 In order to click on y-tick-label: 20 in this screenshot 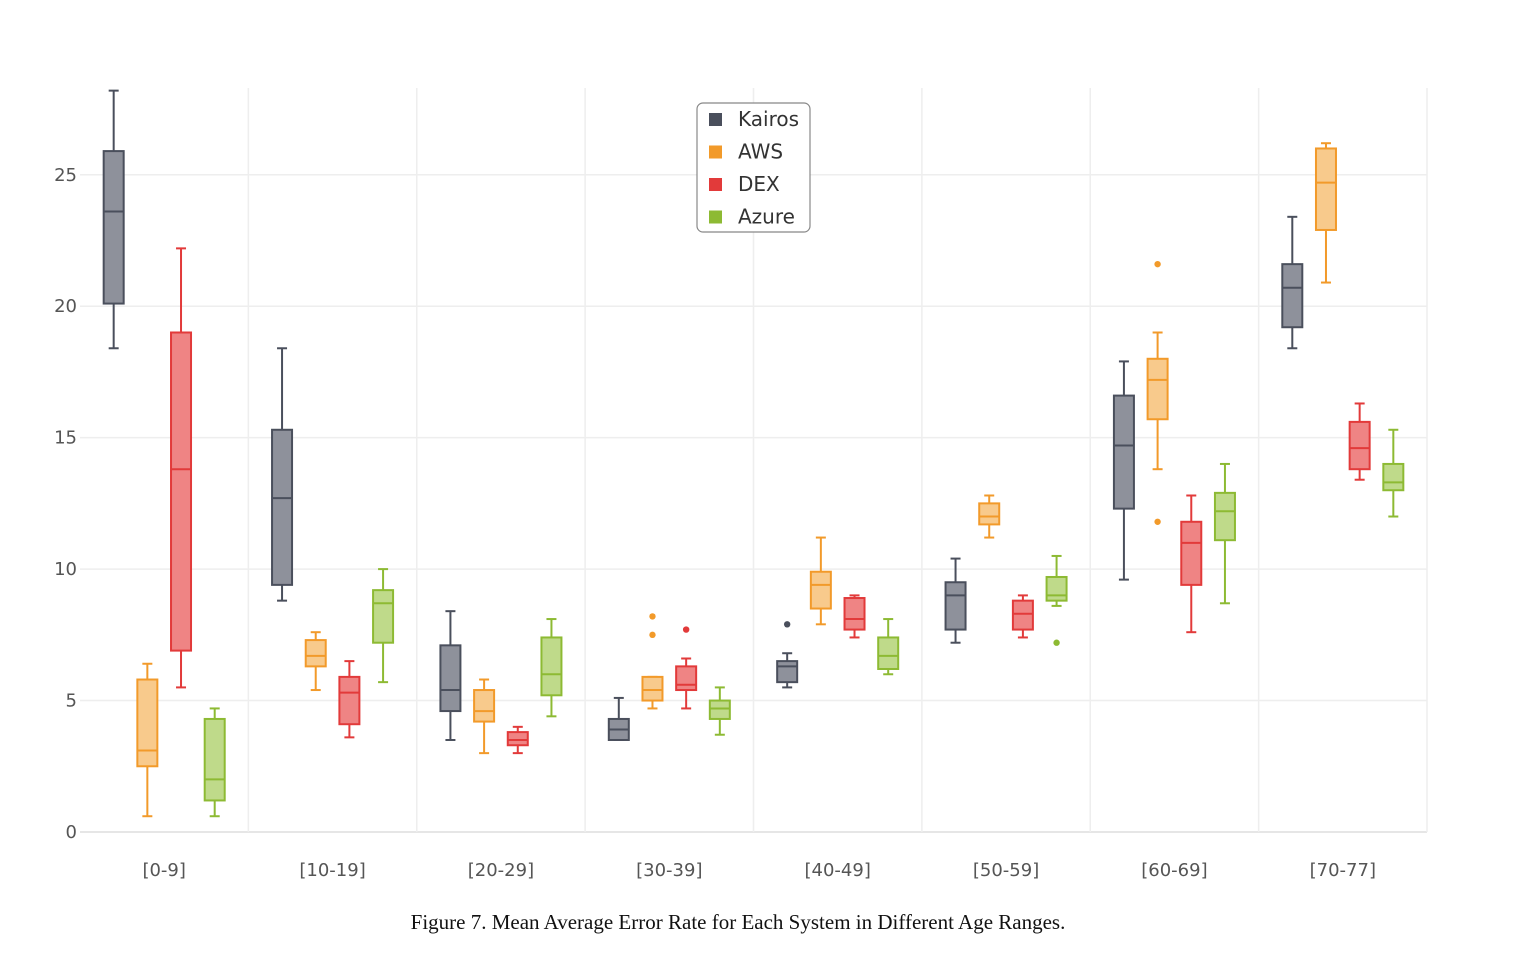, I will do `click(65, 306)`.